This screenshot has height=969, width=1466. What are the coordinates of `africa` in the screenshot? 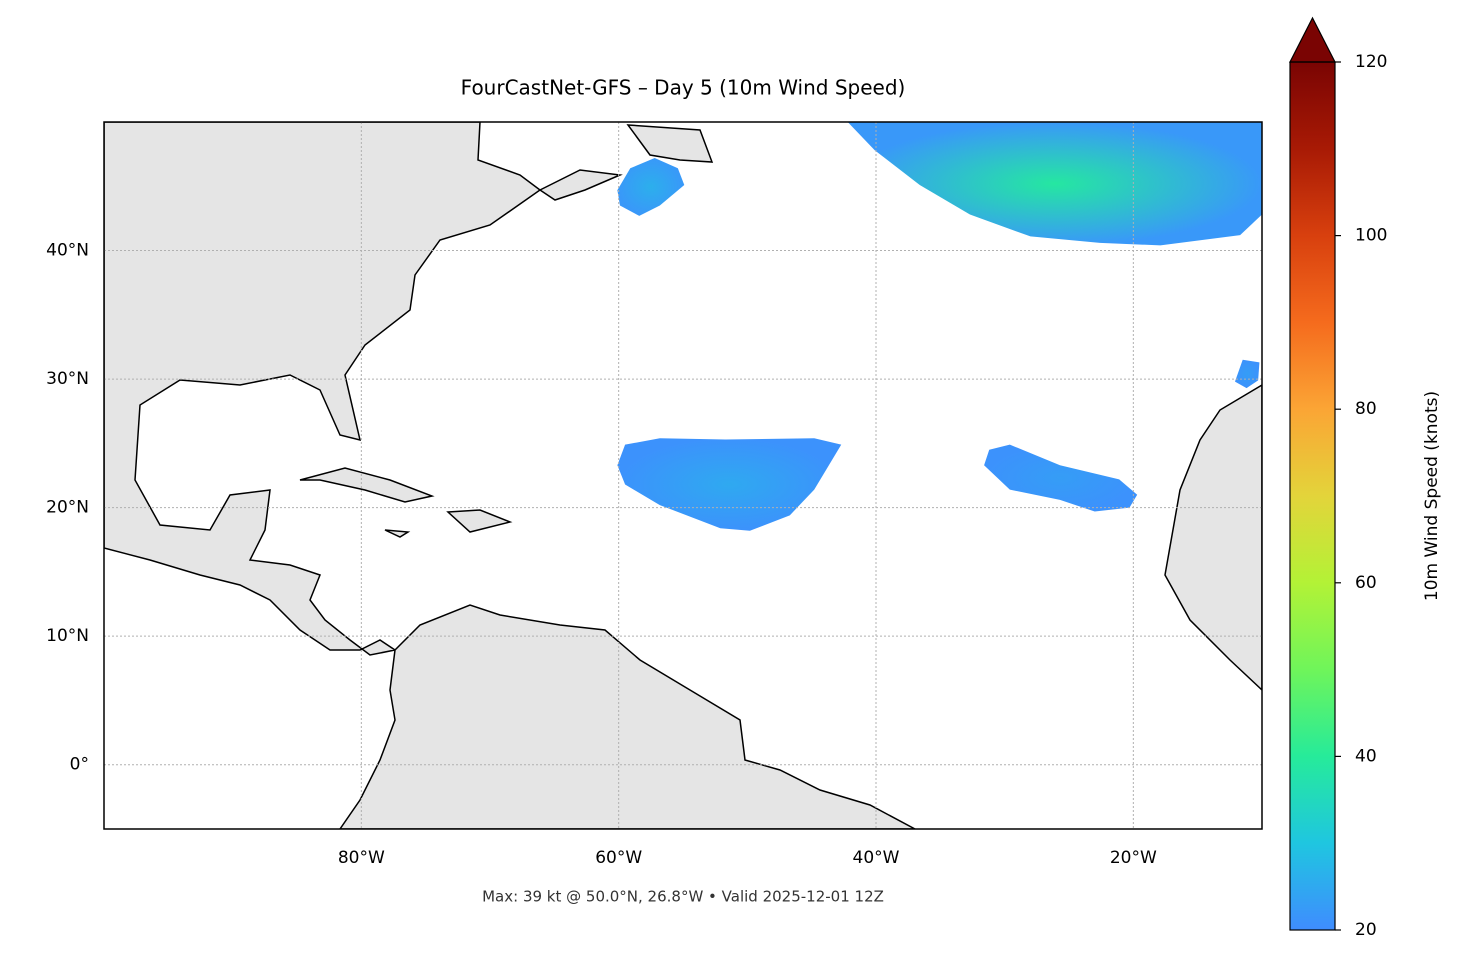 It's located at (1213, 538).